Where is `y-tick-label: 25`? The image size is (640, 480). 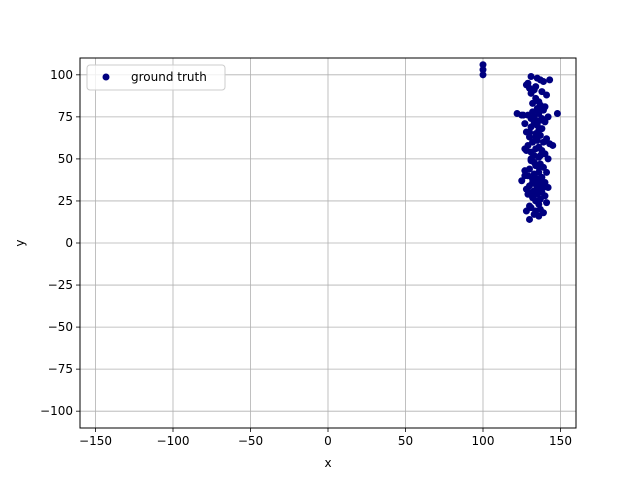
y-tick-label: 25 is located at coordinates (65, 201).